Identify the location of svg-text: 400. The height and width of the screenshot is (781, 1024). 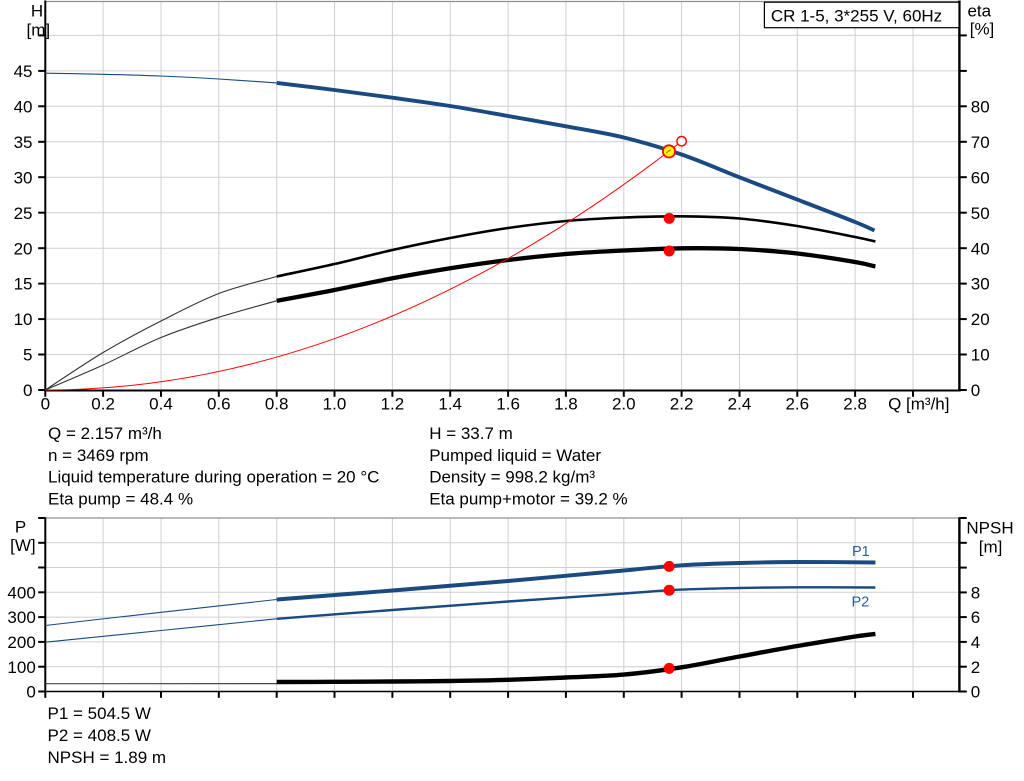
(21, 592).